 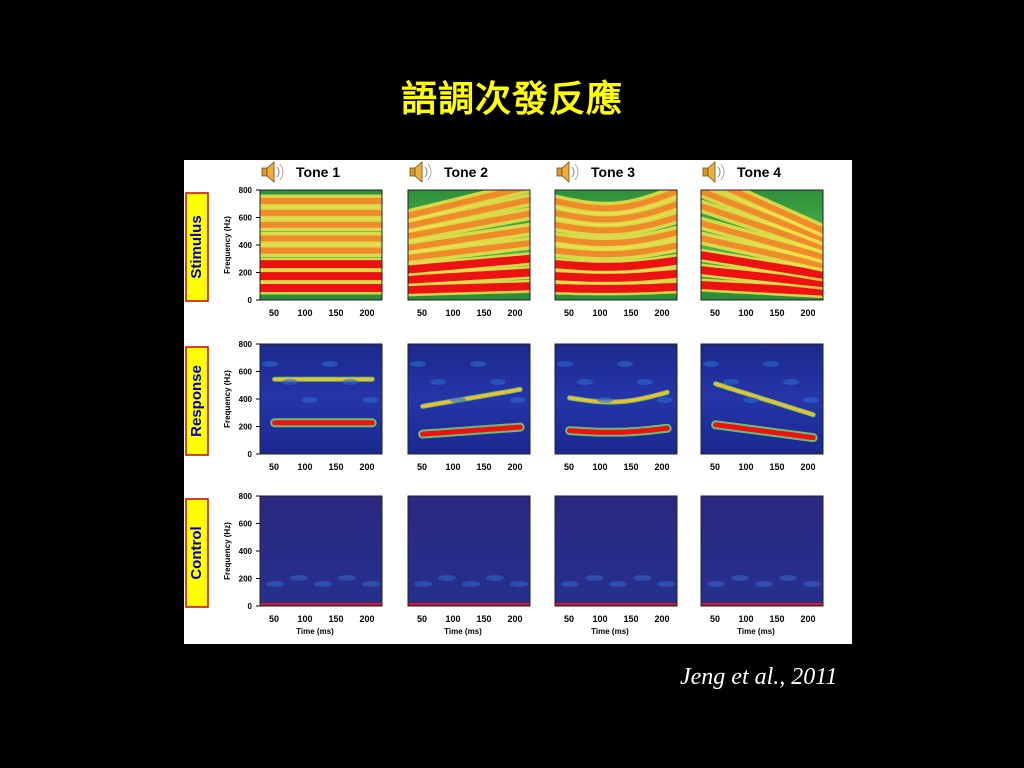 What do you see at coordinates (511, 99) in the screenshot?
I see `slide-title: 語調次發反應` at bounding box center [511, 99].